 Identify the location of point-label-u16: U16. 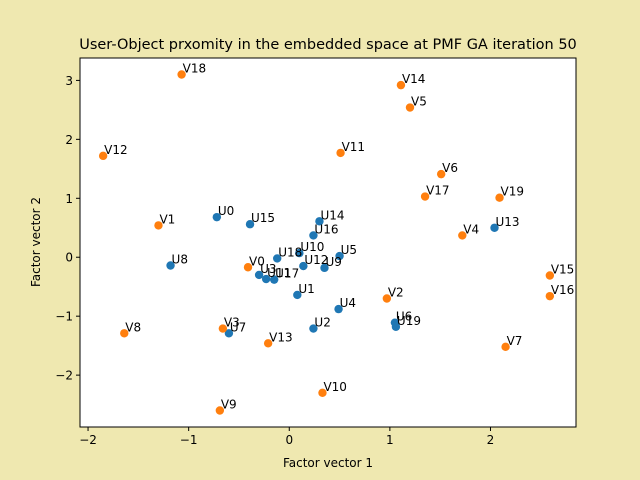
(326, 229).